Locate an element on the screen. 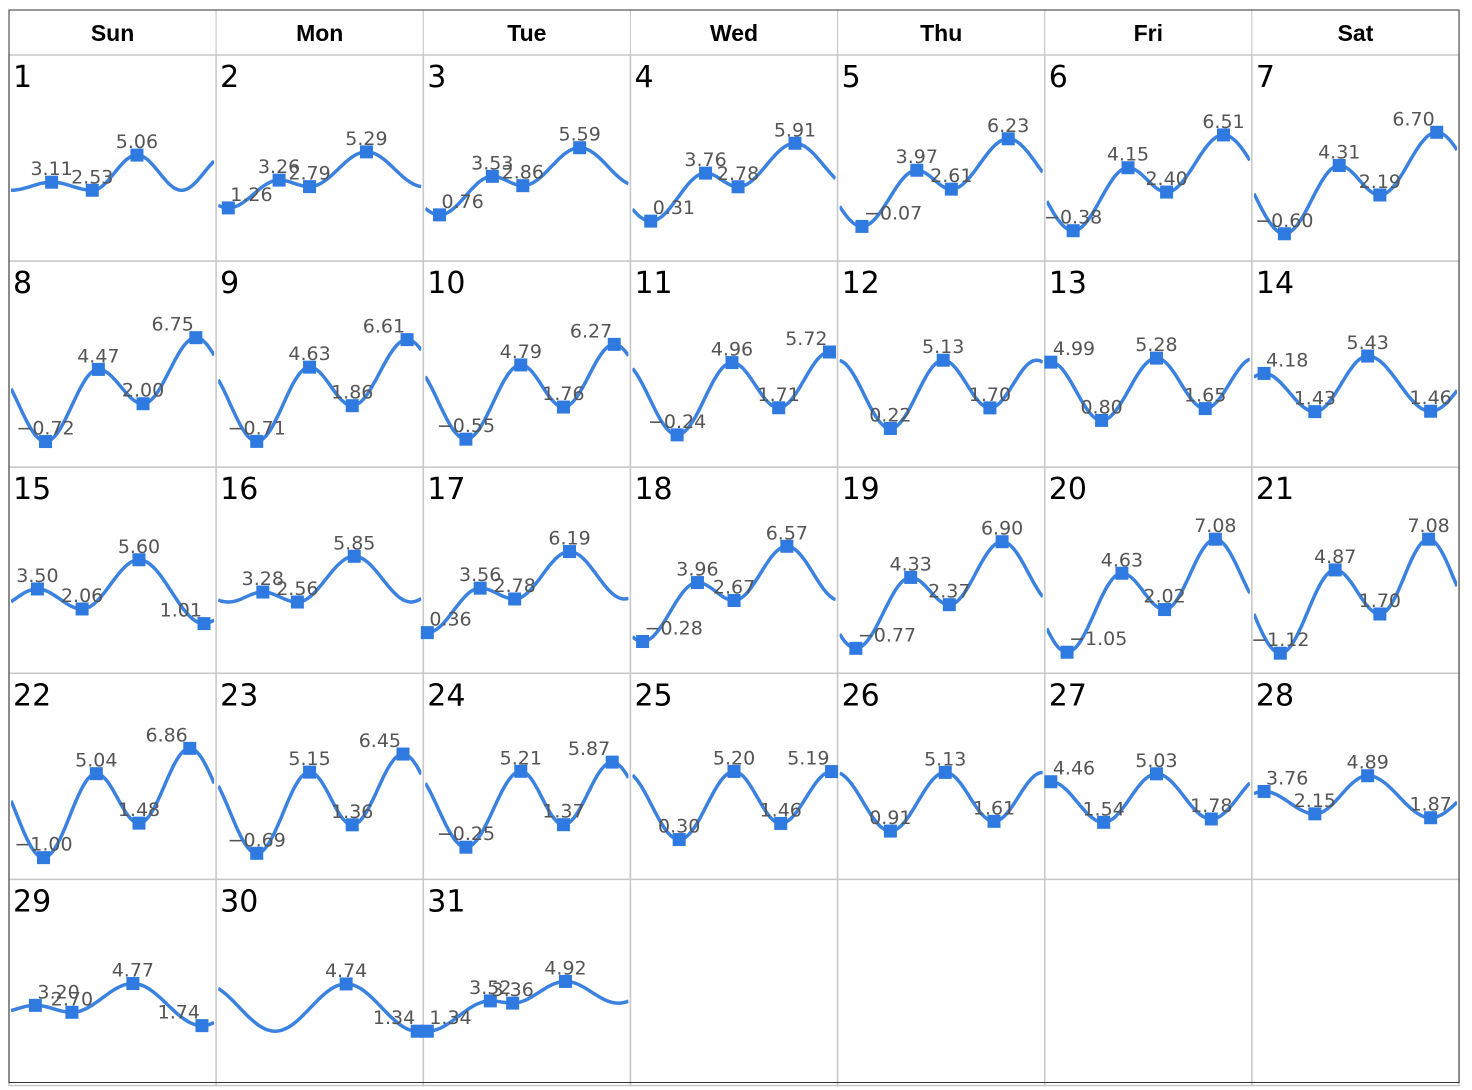 Image resolution: width=1472 pixels, height=1090 pixels. weekday-header-tue: Tue is located at coordinates (526, 33).